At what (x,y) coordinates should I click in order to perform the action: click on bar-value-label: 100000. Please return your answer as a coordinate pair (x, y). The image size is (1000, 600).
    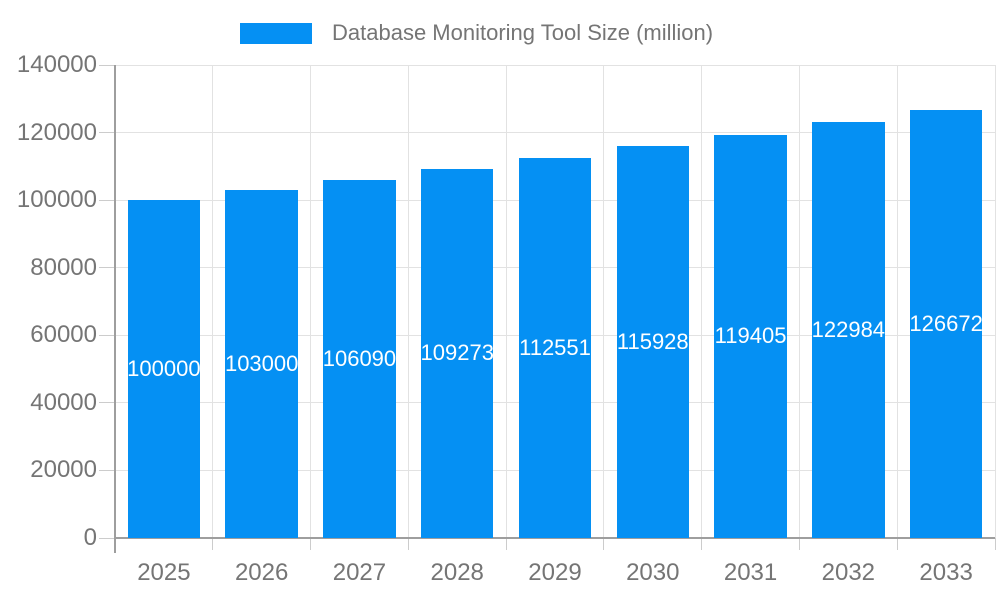
    Looking at the image, I should click on (164, 369).